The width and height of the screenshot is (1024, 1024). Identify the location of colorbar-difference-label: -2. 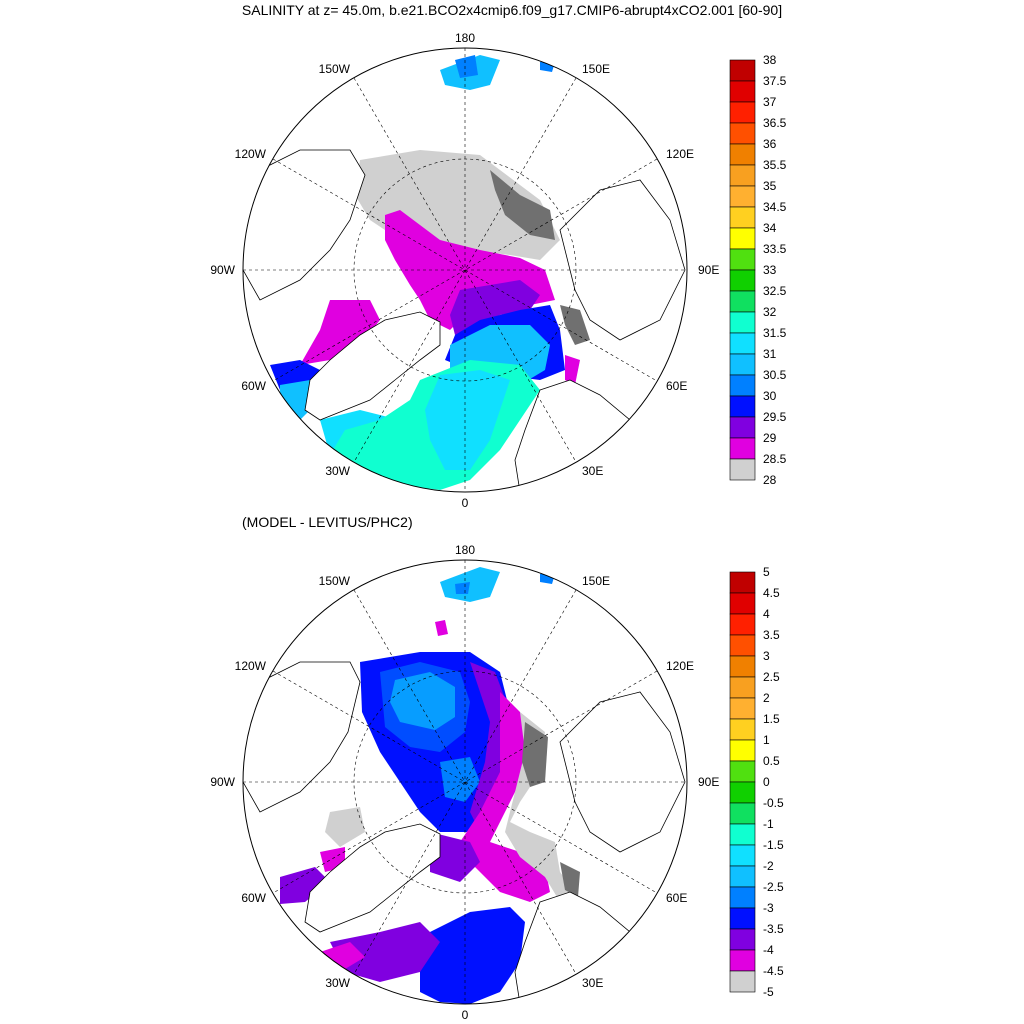
(768, 866).